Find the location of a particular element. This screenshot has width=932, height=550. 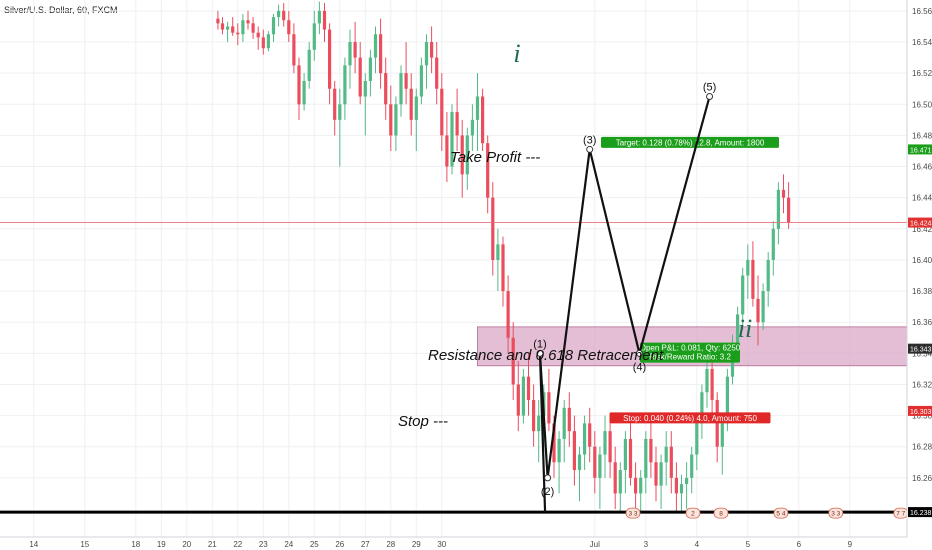

price-tag: 16.303 is located at coordinates (920, 410).